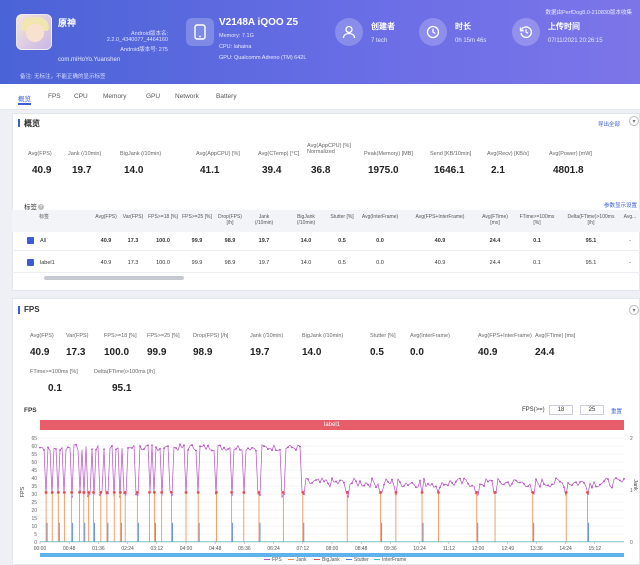 Image resolution: width=640 pixels, height=565 pixels. I want to click on tab-gpu: GPU, so click(153, 96).